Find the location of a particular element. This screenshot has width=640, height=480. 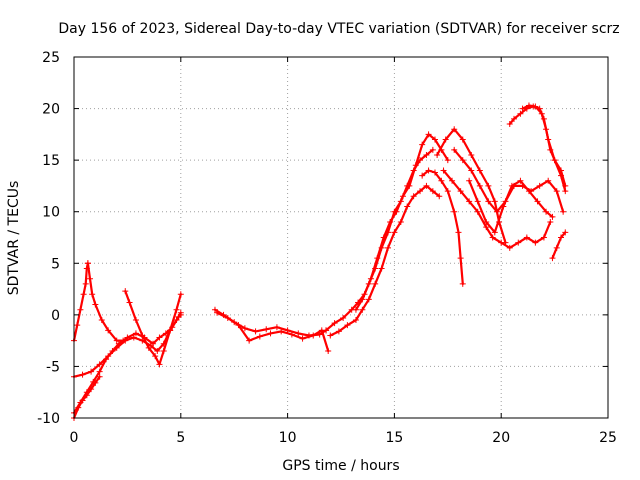

x-tick-label: 25 is located at coordinates (608, 438).